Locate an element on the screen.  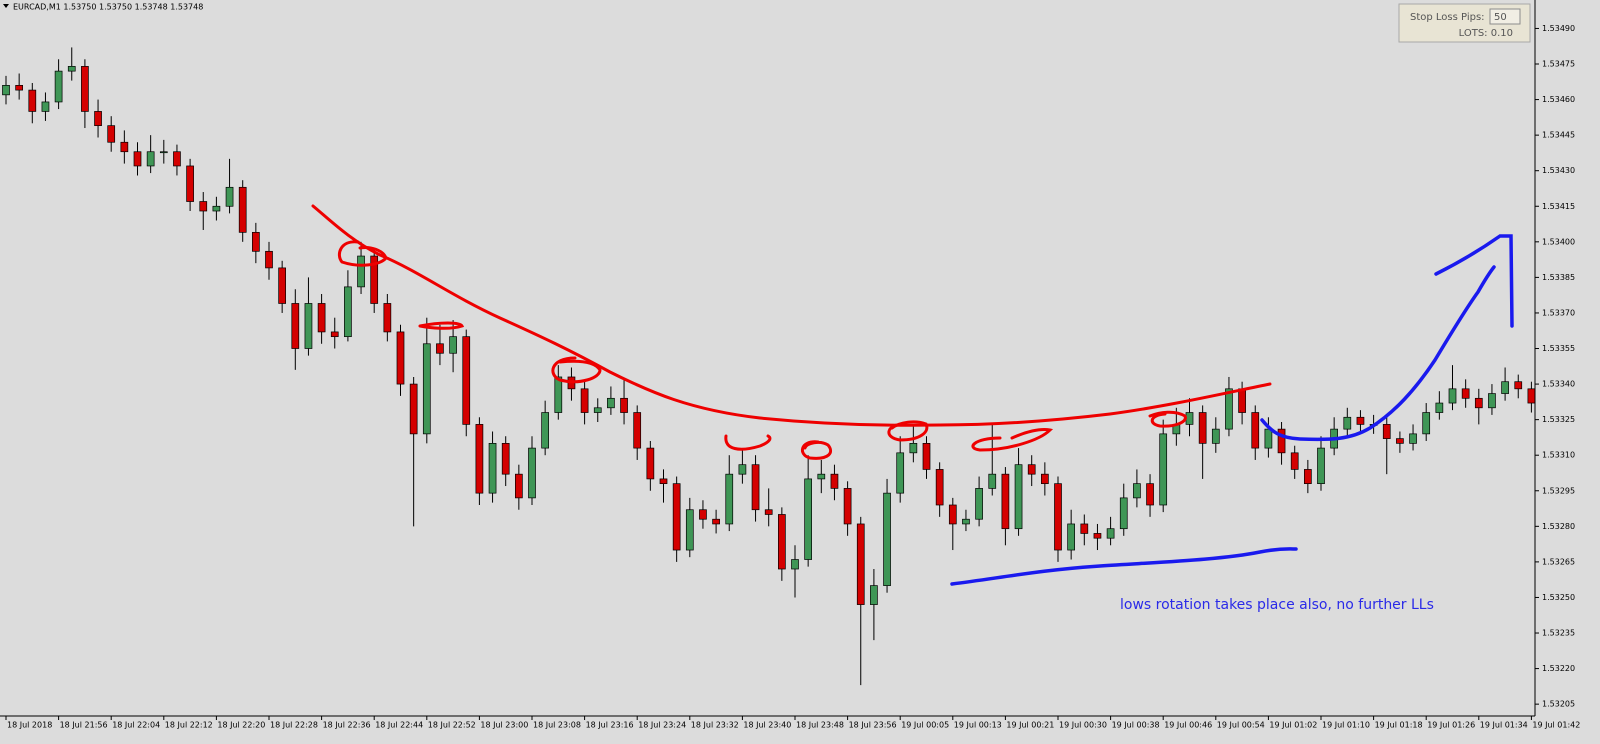
x-tick-label: 18 Jul 22:44 is located at coordinates (399, 725).